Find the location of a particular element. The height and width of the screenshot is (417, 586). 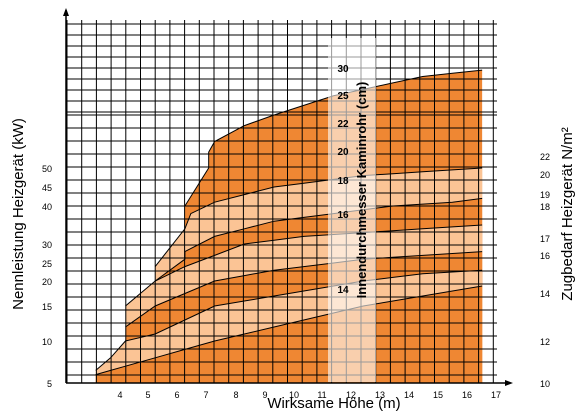

overlay-column is located at coordinates (352, 210).